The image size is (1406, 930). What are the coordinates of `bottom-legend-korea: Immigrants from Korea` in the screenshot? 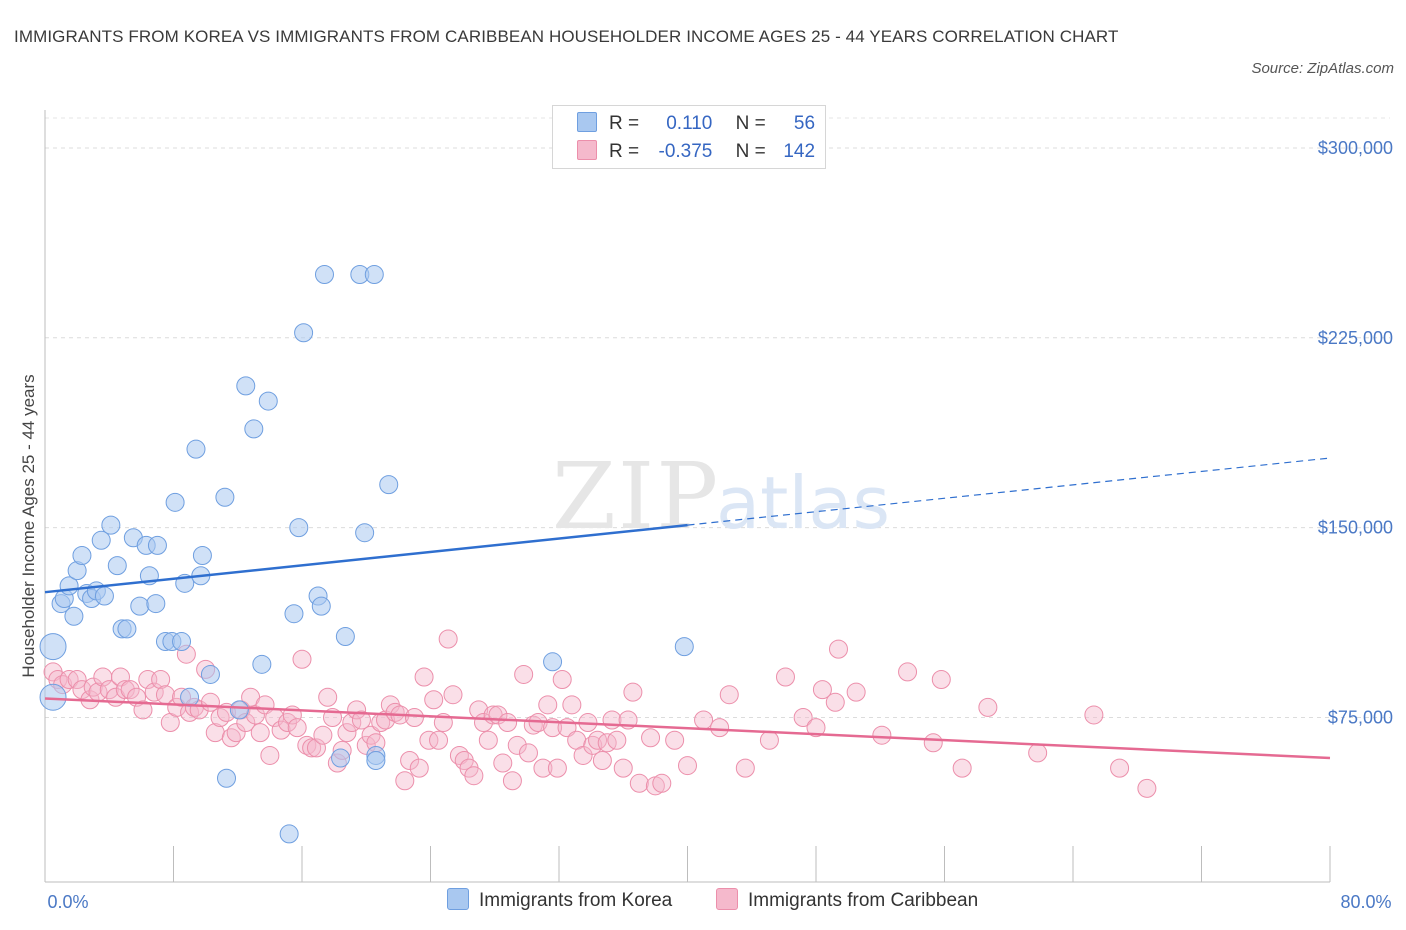 It's located at (559, 900).